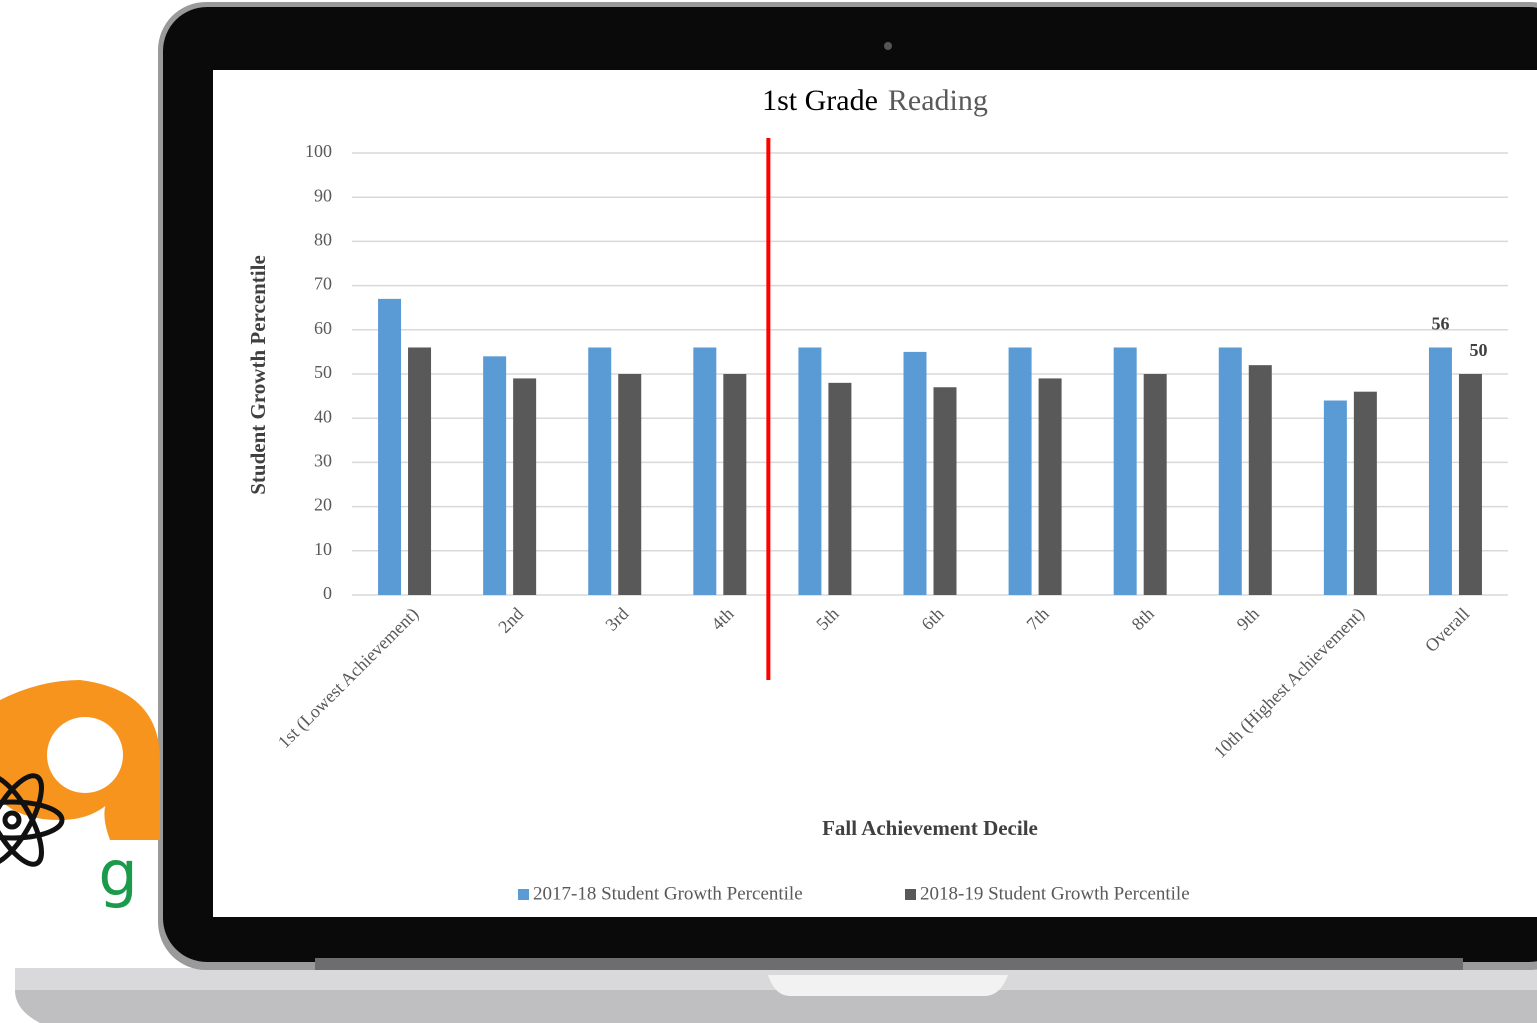 The width and height of the screenshot is (1537, 1023). I want to click on y-tick-label: 10, so click(323, 549).